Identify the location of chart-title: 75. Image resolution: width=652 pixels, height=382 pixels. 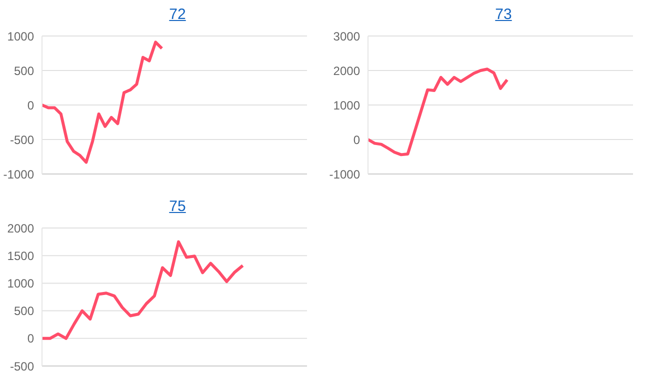
(177, 206).